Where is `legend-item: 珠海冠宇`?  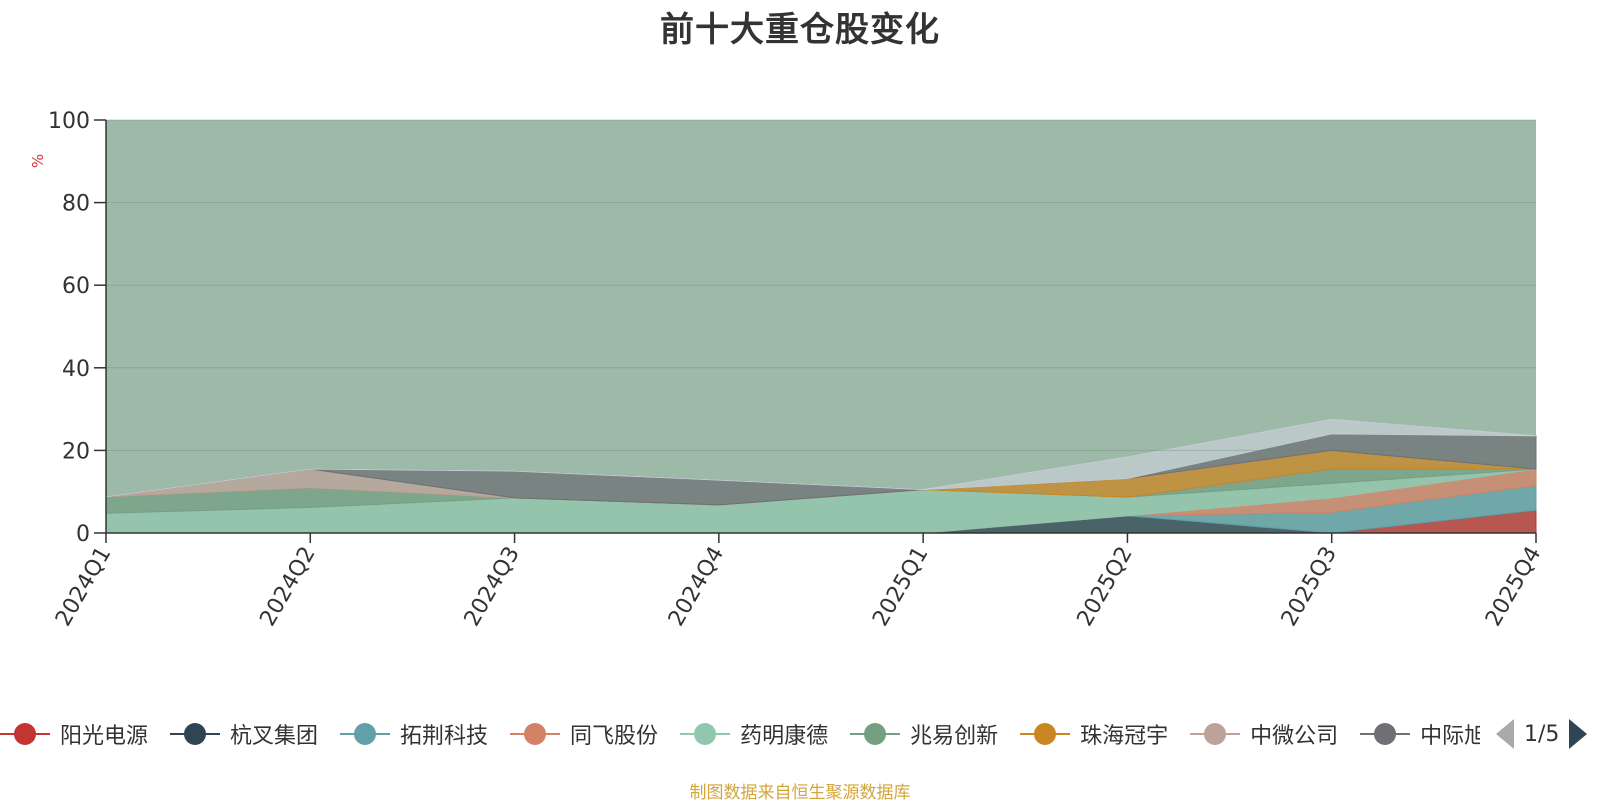
legend-item: 珠海冠宇 is located at coordinates (1094, 734).